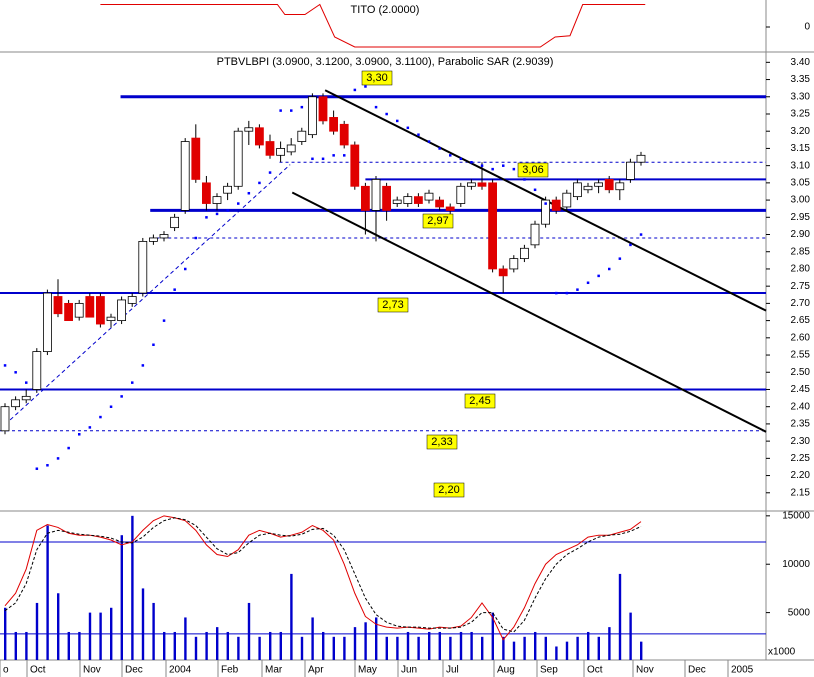  Describe the element at coordinates (801, 148) in the screenshot. I see `y-tick-label: 3.15` at that location.